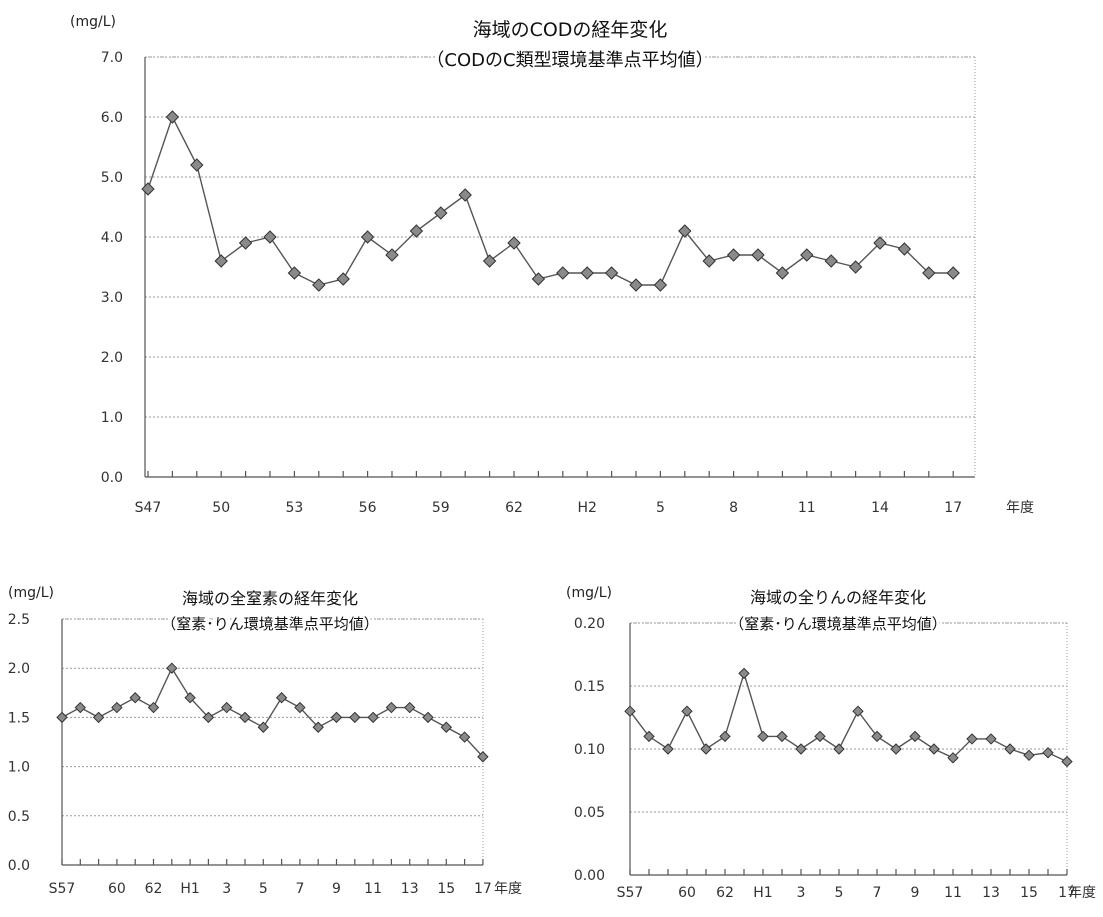  I want to click on y-tick-label: 6.0, so click(112, 118).